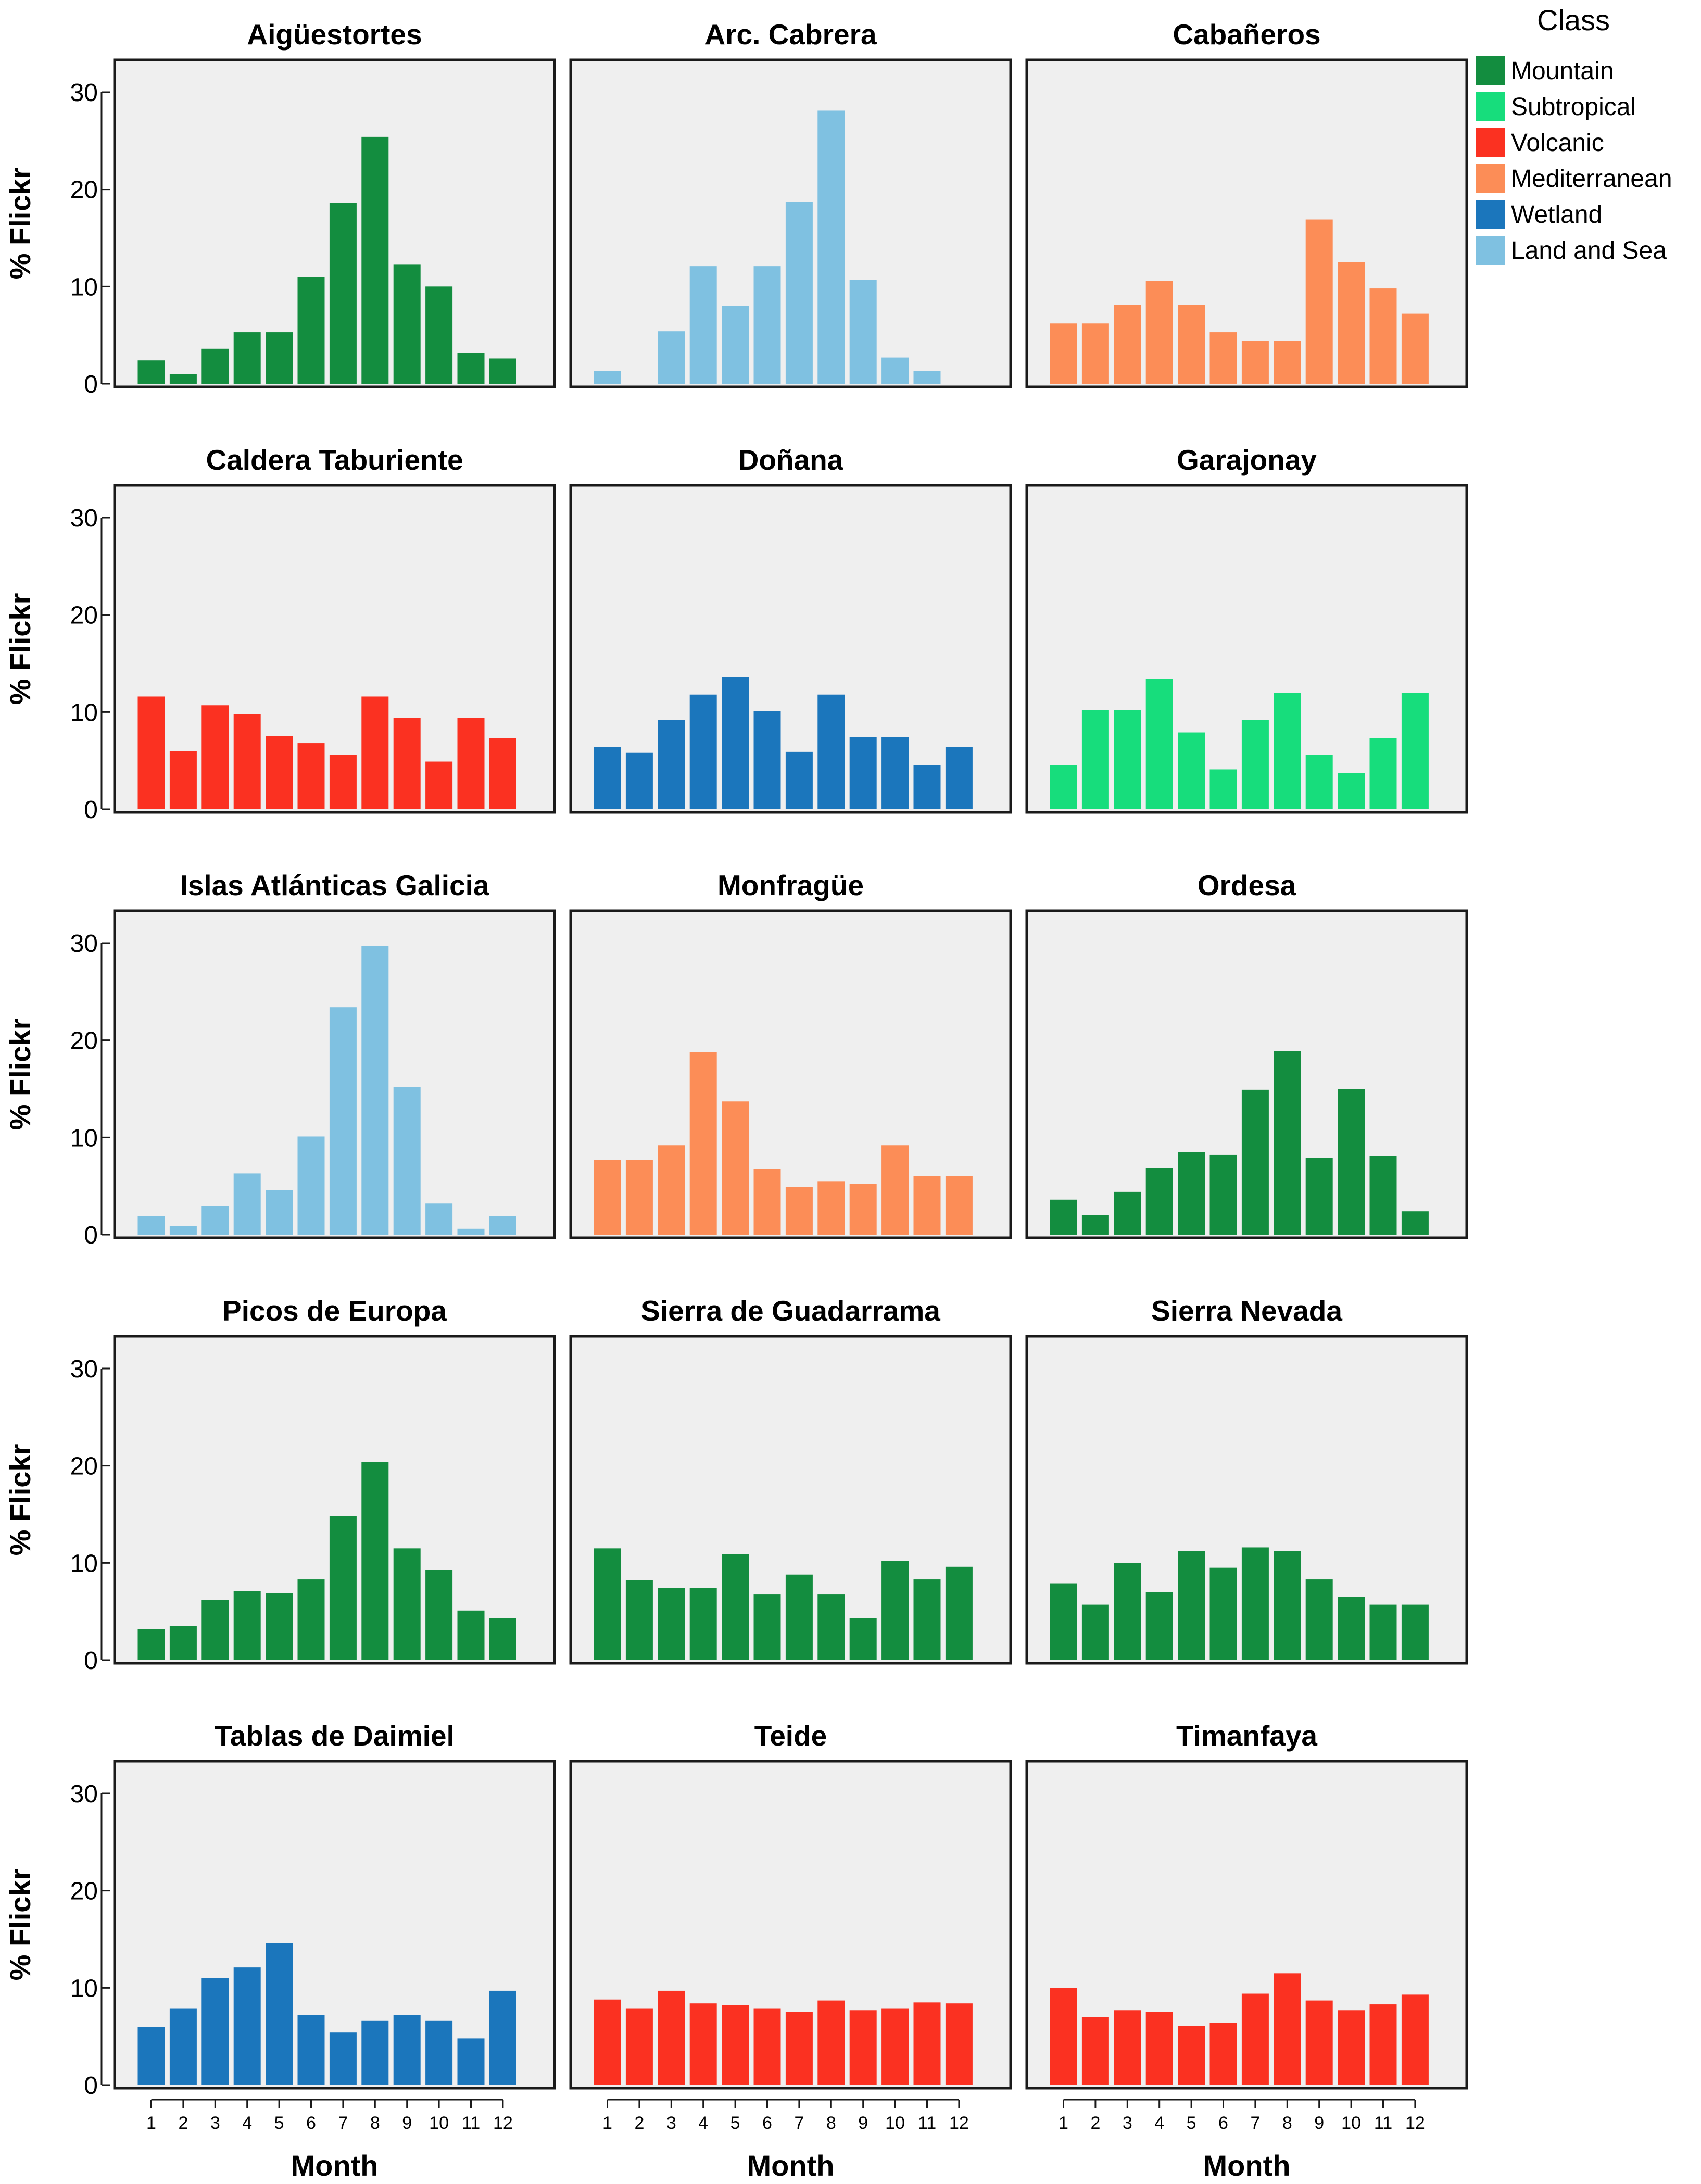 The height and width of the screenshot is (2184, 1701). Describe the element at coordinates (84, 191) in the screenshot. I see `y-tick-label: 20` at that location.